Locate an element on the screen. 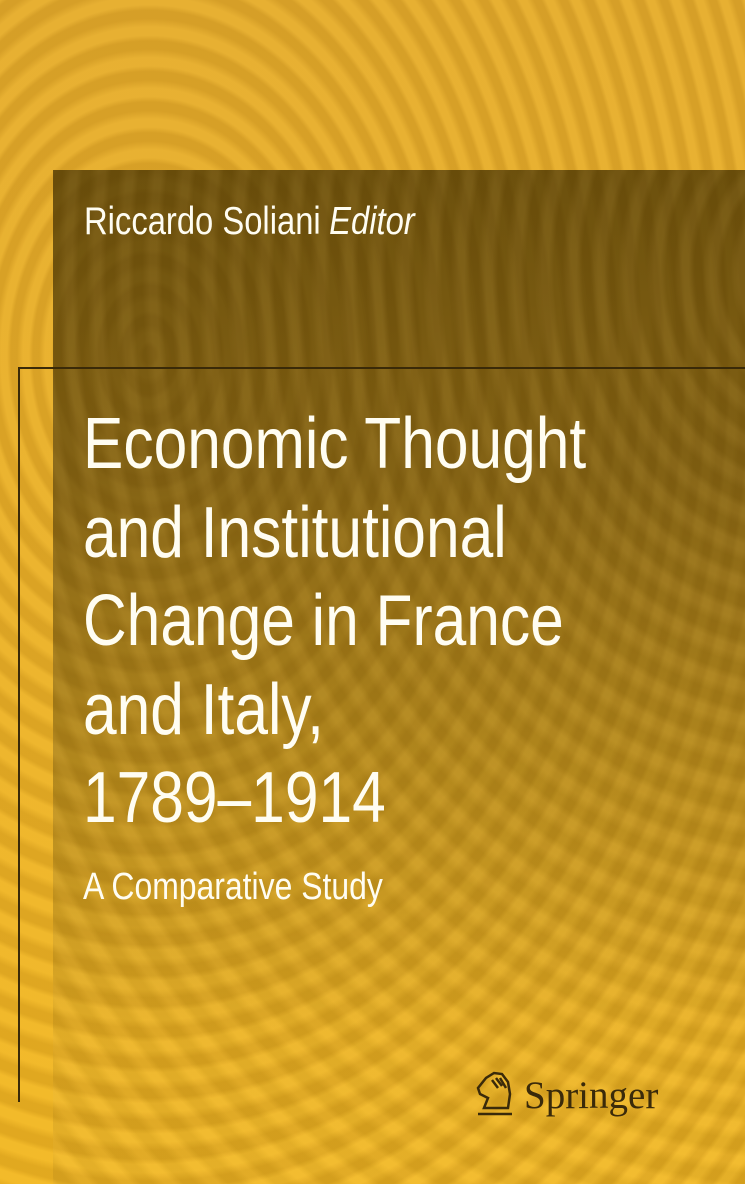 The image size is (745, 1184). title-line: Change in France is located at coordinates (323, 621).